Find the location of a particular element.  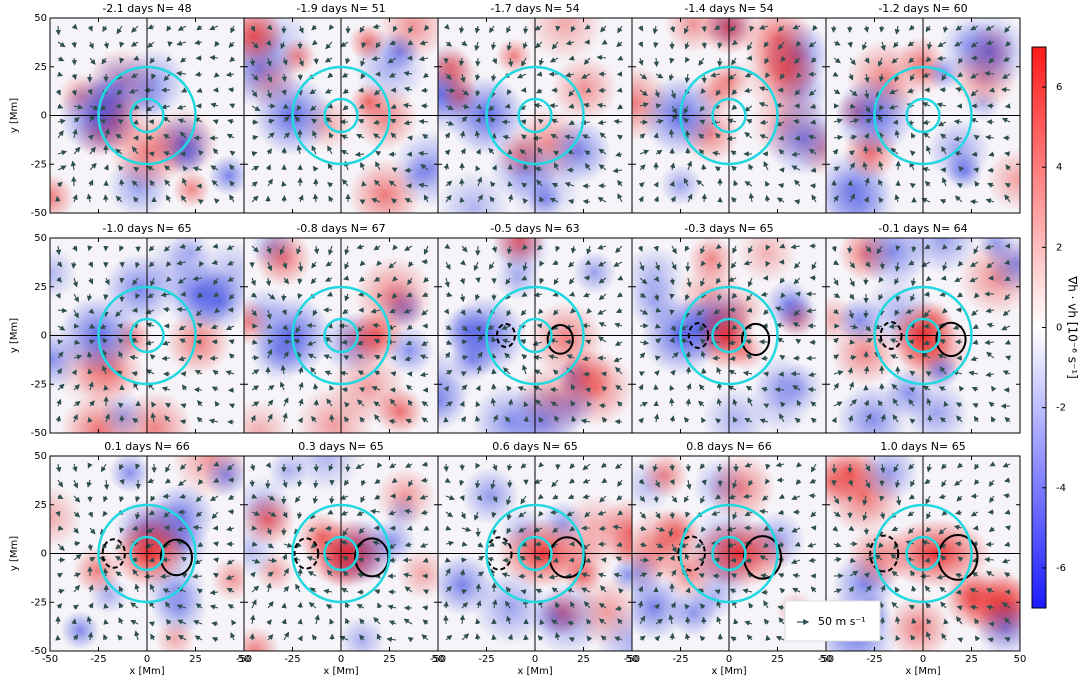

panel-title: 0.6 days N= 65 is located at coordinates (534, 446).